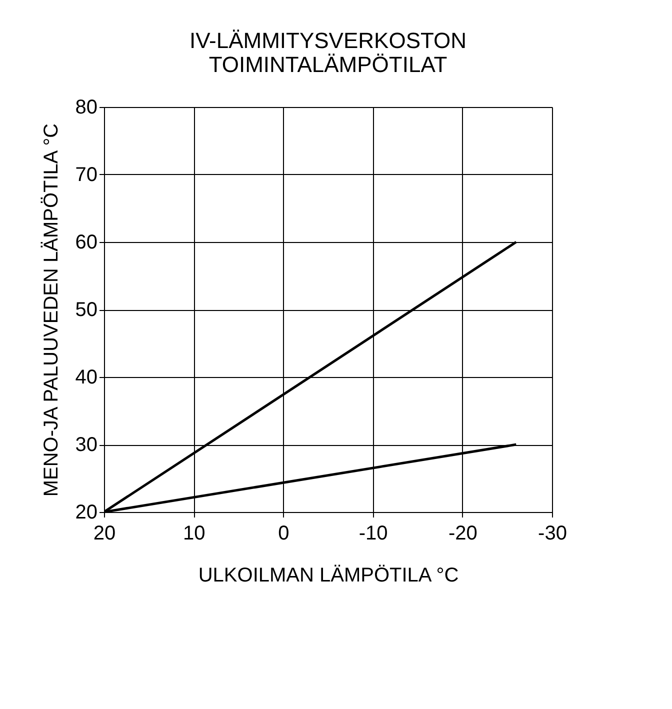 The image size is (672, 709). What do you see at coordinates (328, 64) in the screenshot?
I see `text: TOIMINTALÄMPÖTILAT` at bounding box center [328, 64].